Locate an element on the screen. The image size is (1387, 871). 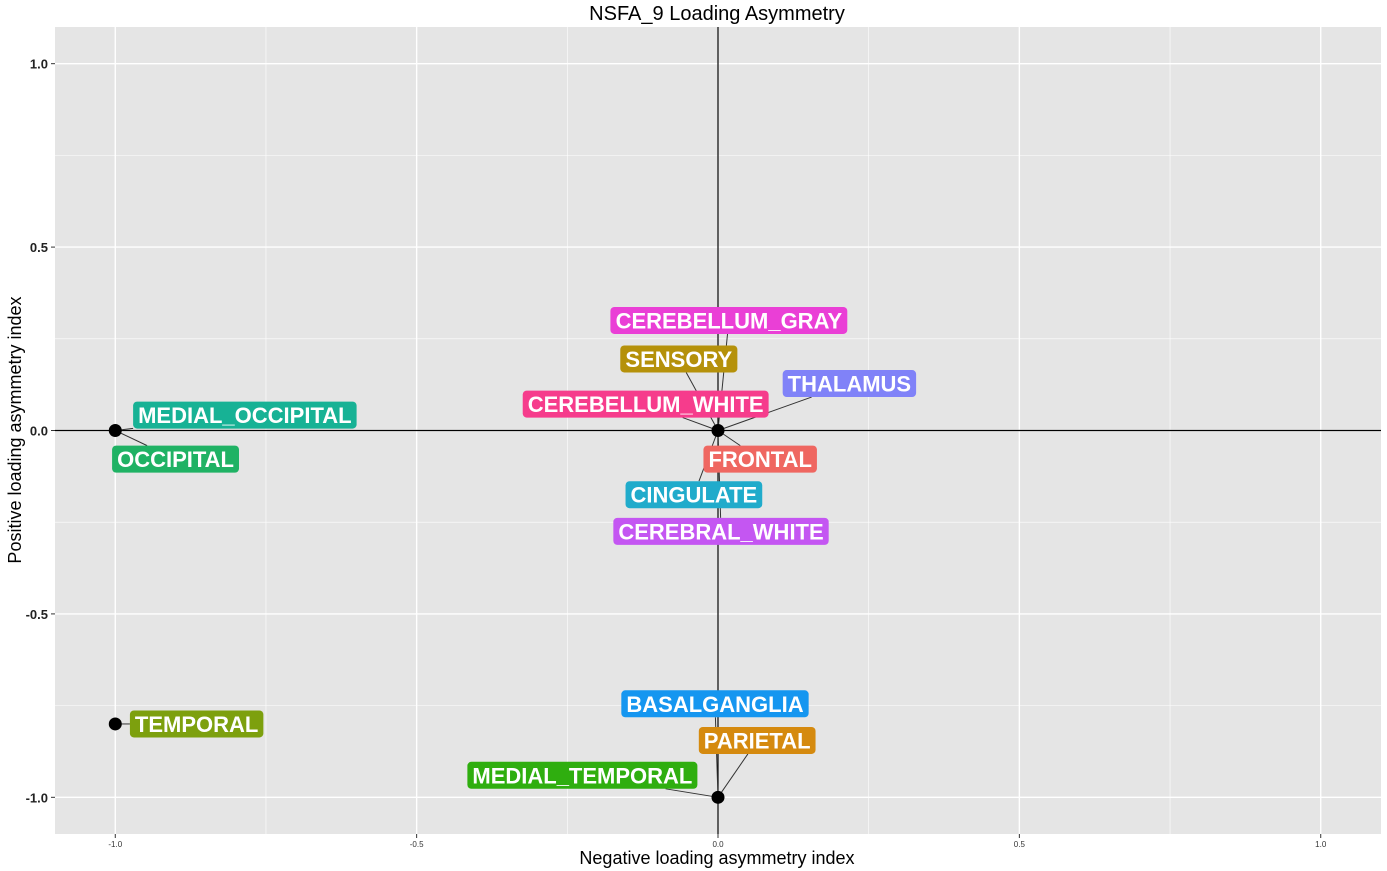
label-text: THALAMUS is located at coordinates (849, 384).